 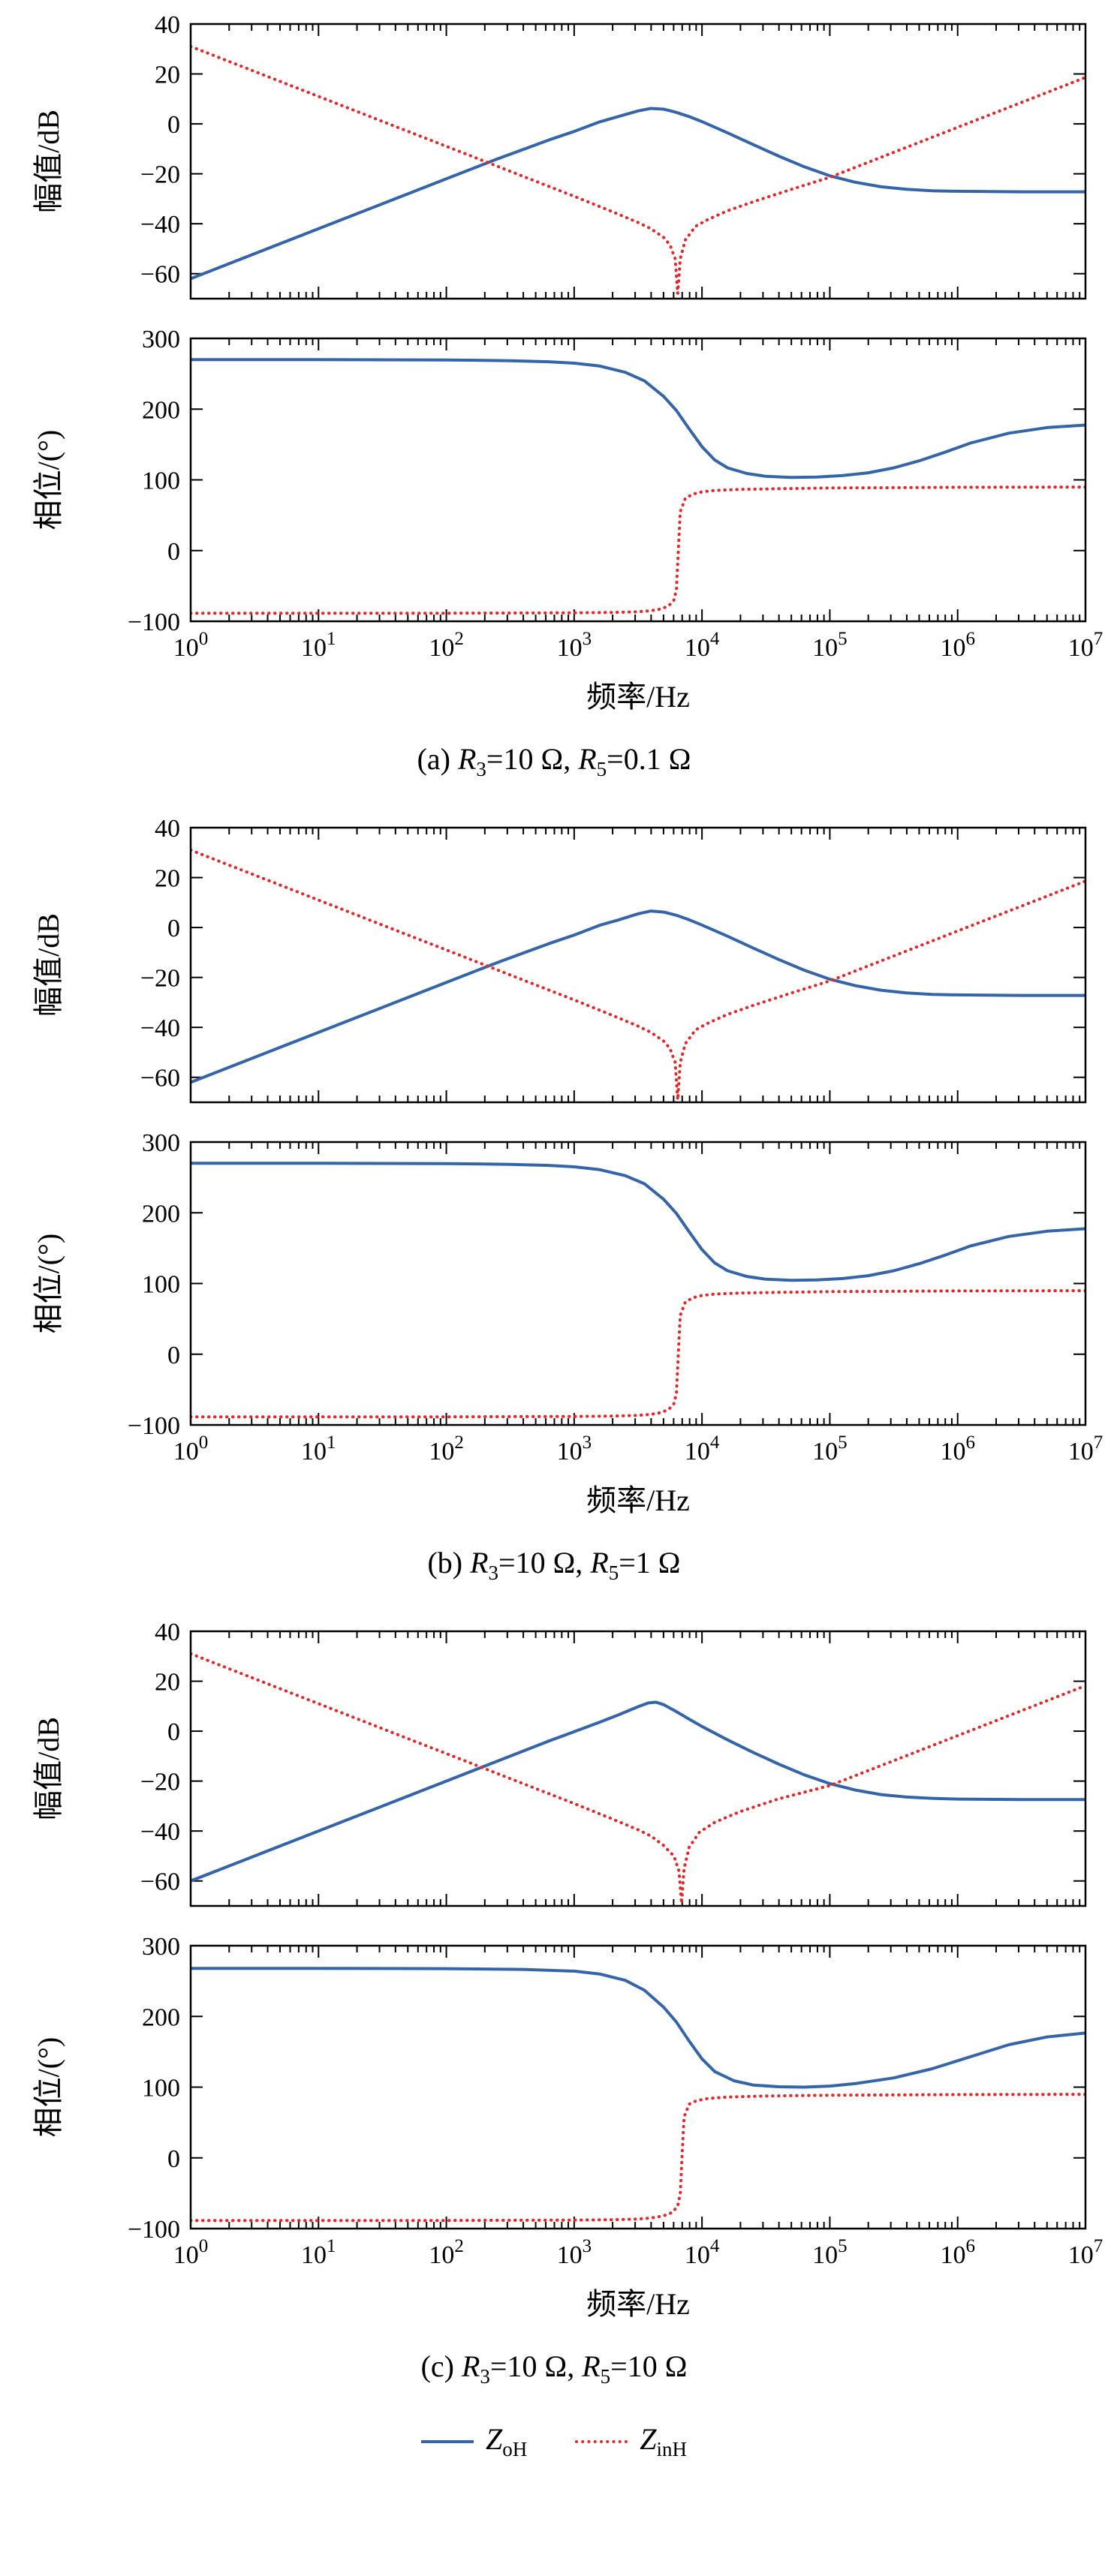 I want to click on legend-label-zoh: ZoH, so click(x=506, y=2441).